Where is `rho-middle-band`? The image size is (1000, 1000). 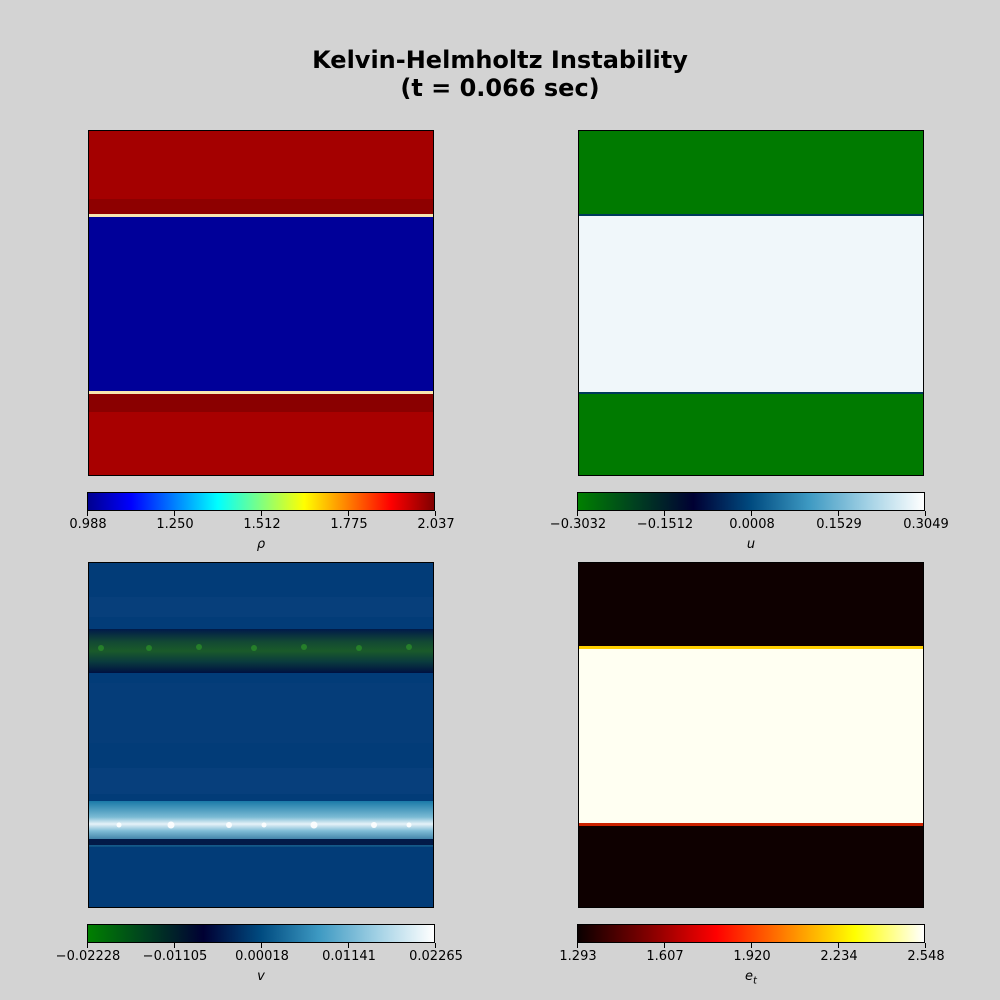
rho-middle-band is located at coordinates (261, 304).